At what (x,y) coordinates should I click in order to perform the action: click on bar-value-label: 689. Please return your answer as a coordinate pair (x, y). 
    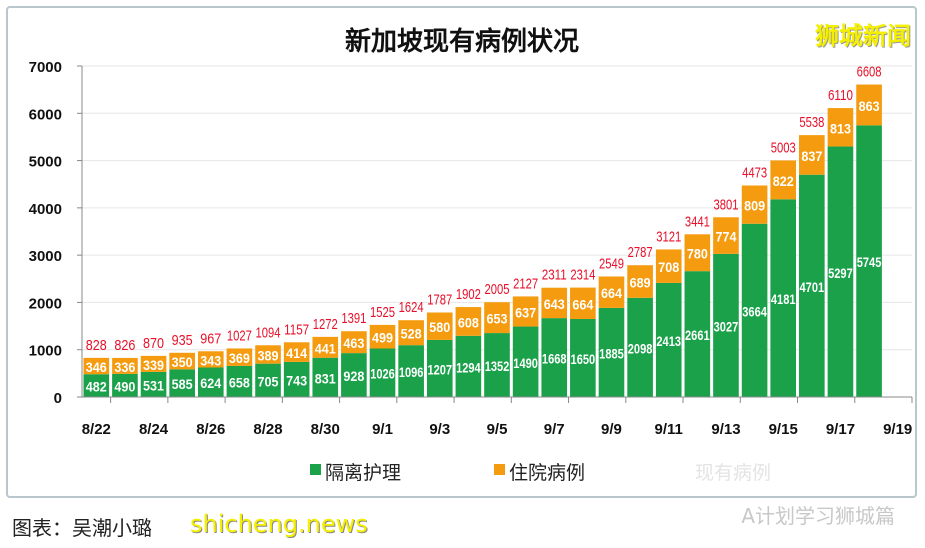
    Looking at the image, I should click on (640, 283).